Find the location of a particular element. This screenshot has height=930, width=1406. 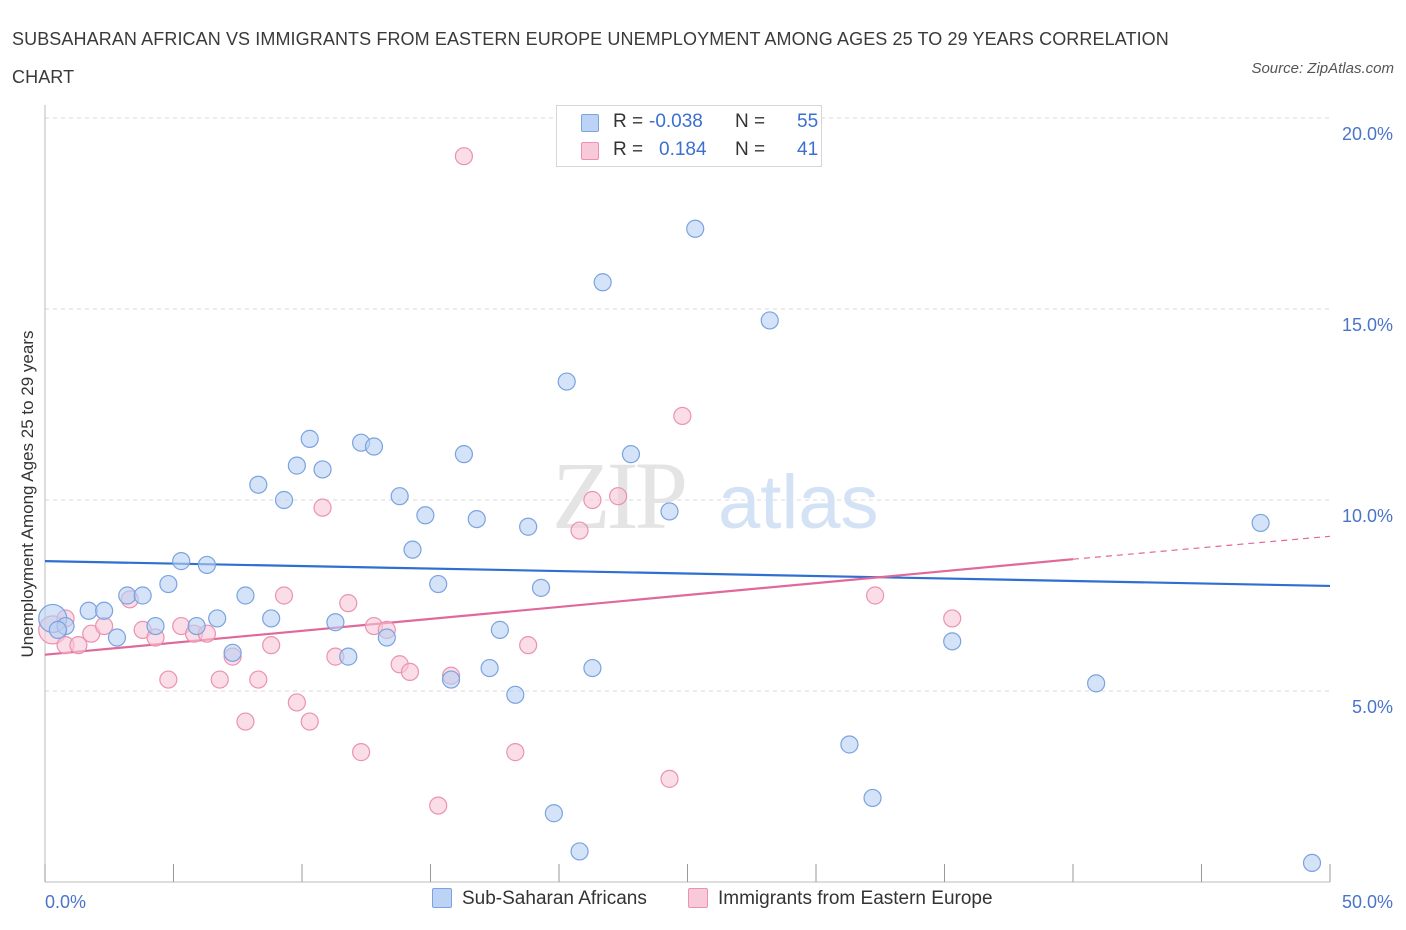

bottom-legend-label-eastern-europe: Immigrants from Eastern Europe is located at coordinates (855, 898).